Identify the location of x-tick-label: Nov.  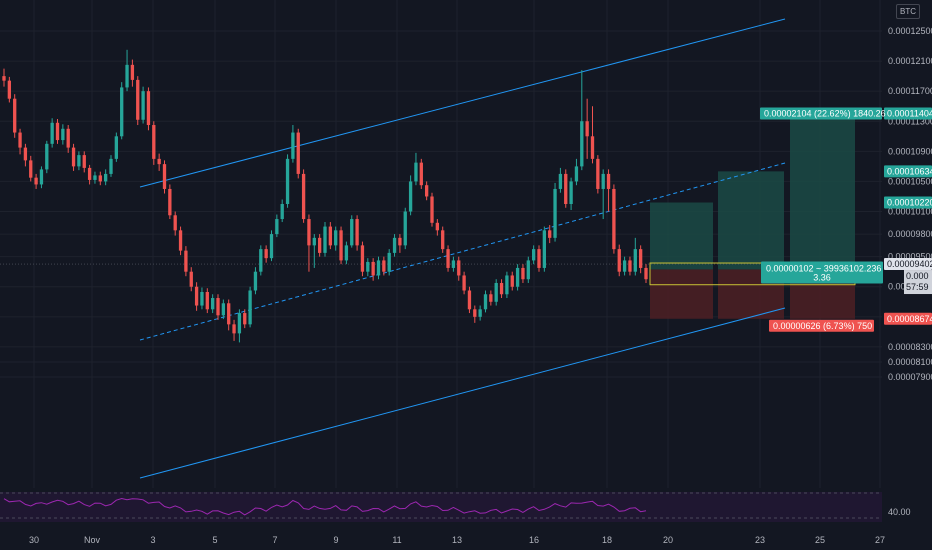
(92, 540).